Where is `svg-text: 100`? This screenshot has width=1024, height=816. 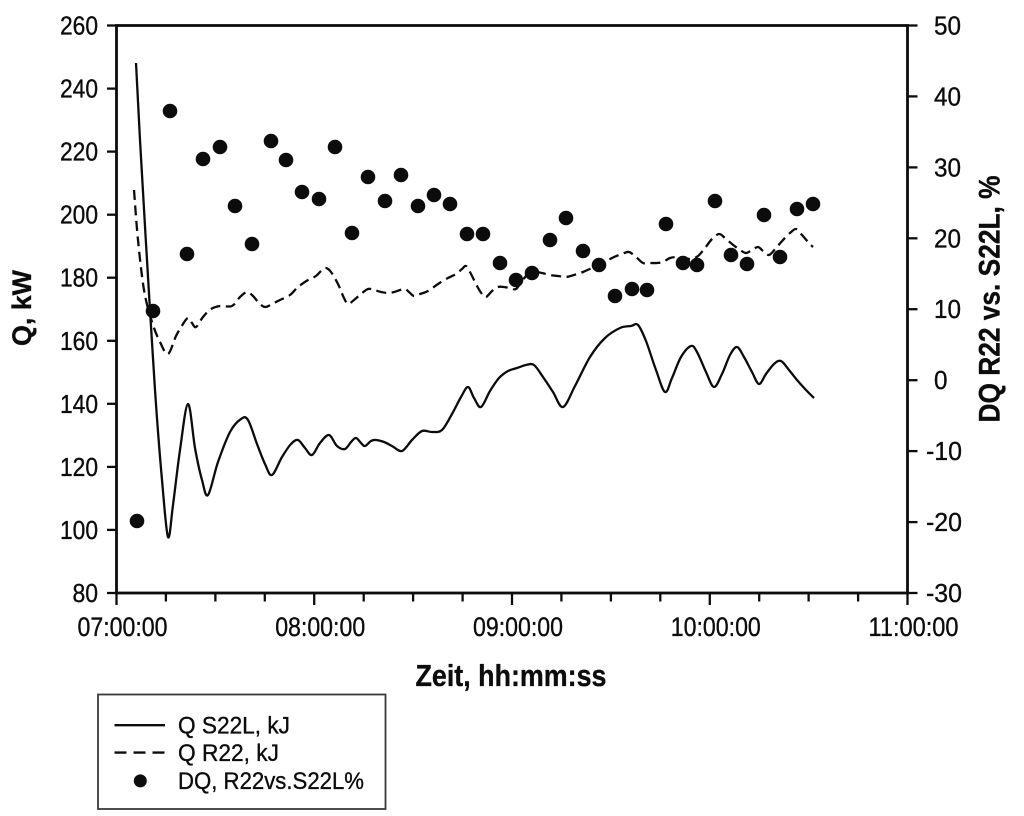 svg-text: 100 is located at coordinates (79, 530).